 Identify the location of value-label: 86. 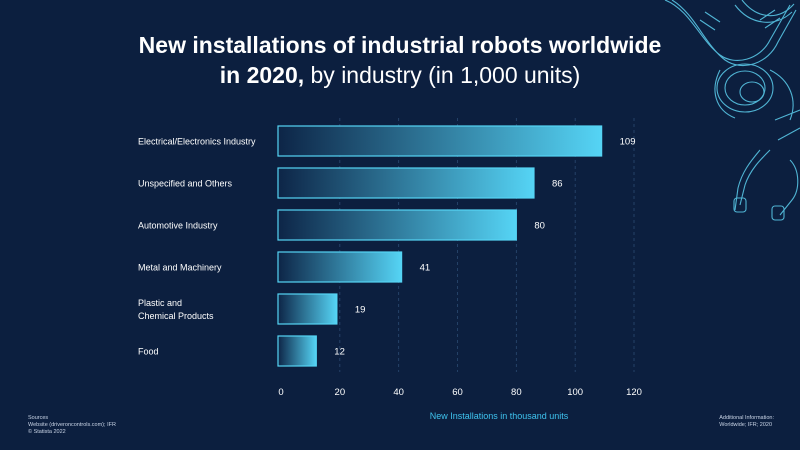
(557, 184).